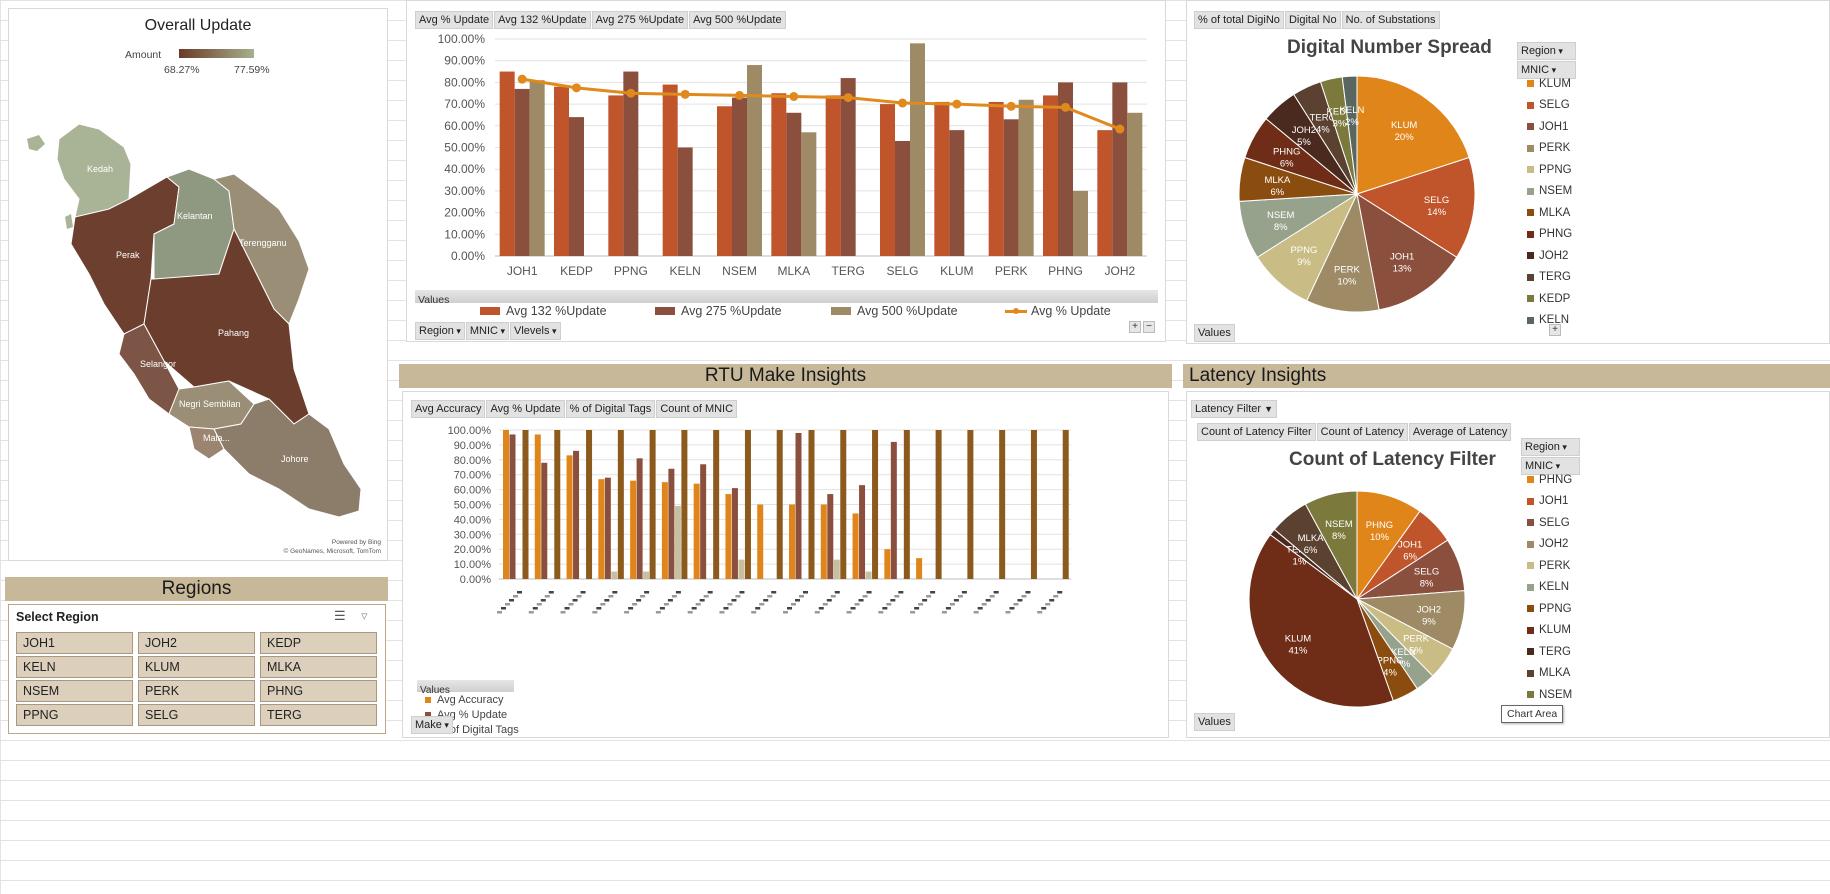 The image size is (1830, 894). I want to click on field-digital-no: Digital No, so click(1312, 20).